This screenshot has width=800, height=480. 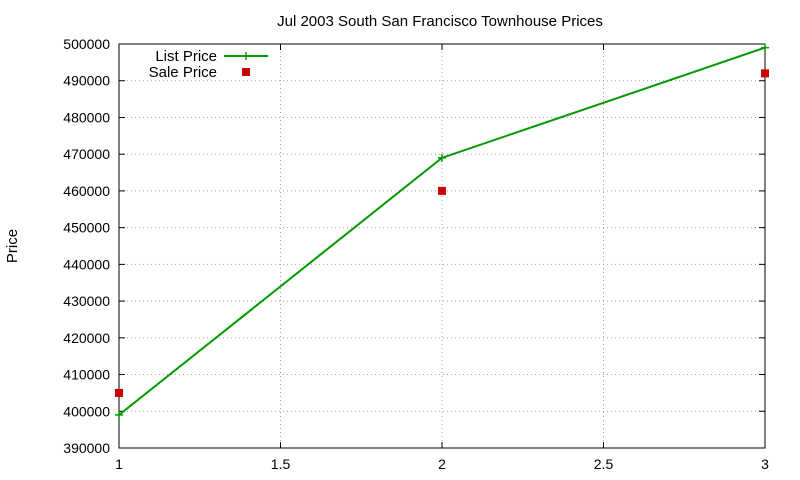 I want to click on x-tick-label: 3, so click(x=765, y=464).